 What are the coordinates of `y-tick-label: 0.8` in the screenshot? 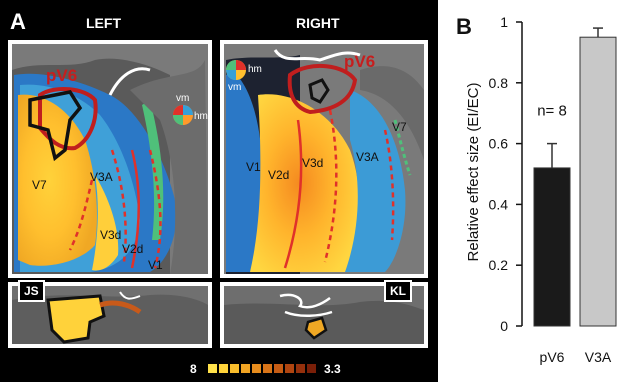 It's located at (499, 83).